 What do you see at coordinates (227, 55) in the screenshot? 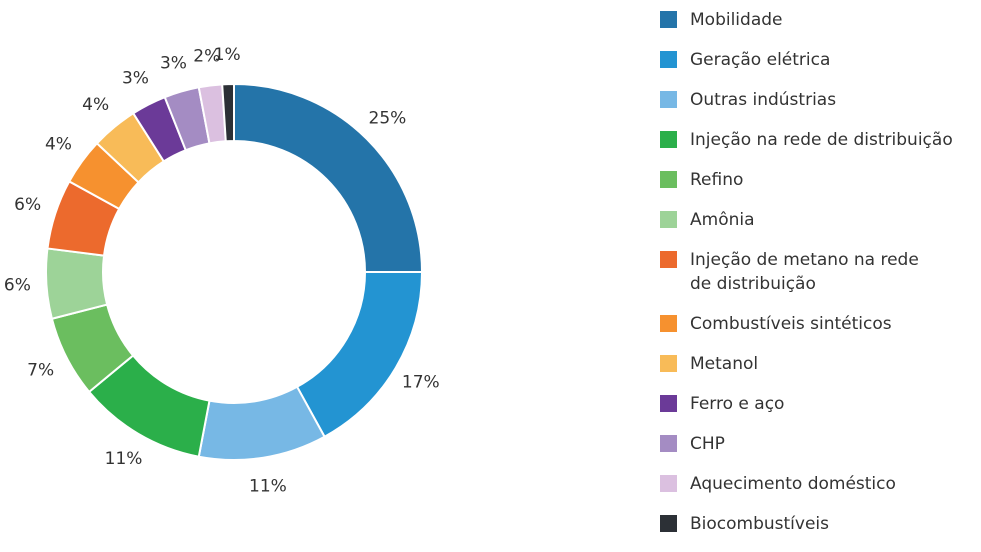
I see `data-label: 1%` at bounding box center [227, 55].